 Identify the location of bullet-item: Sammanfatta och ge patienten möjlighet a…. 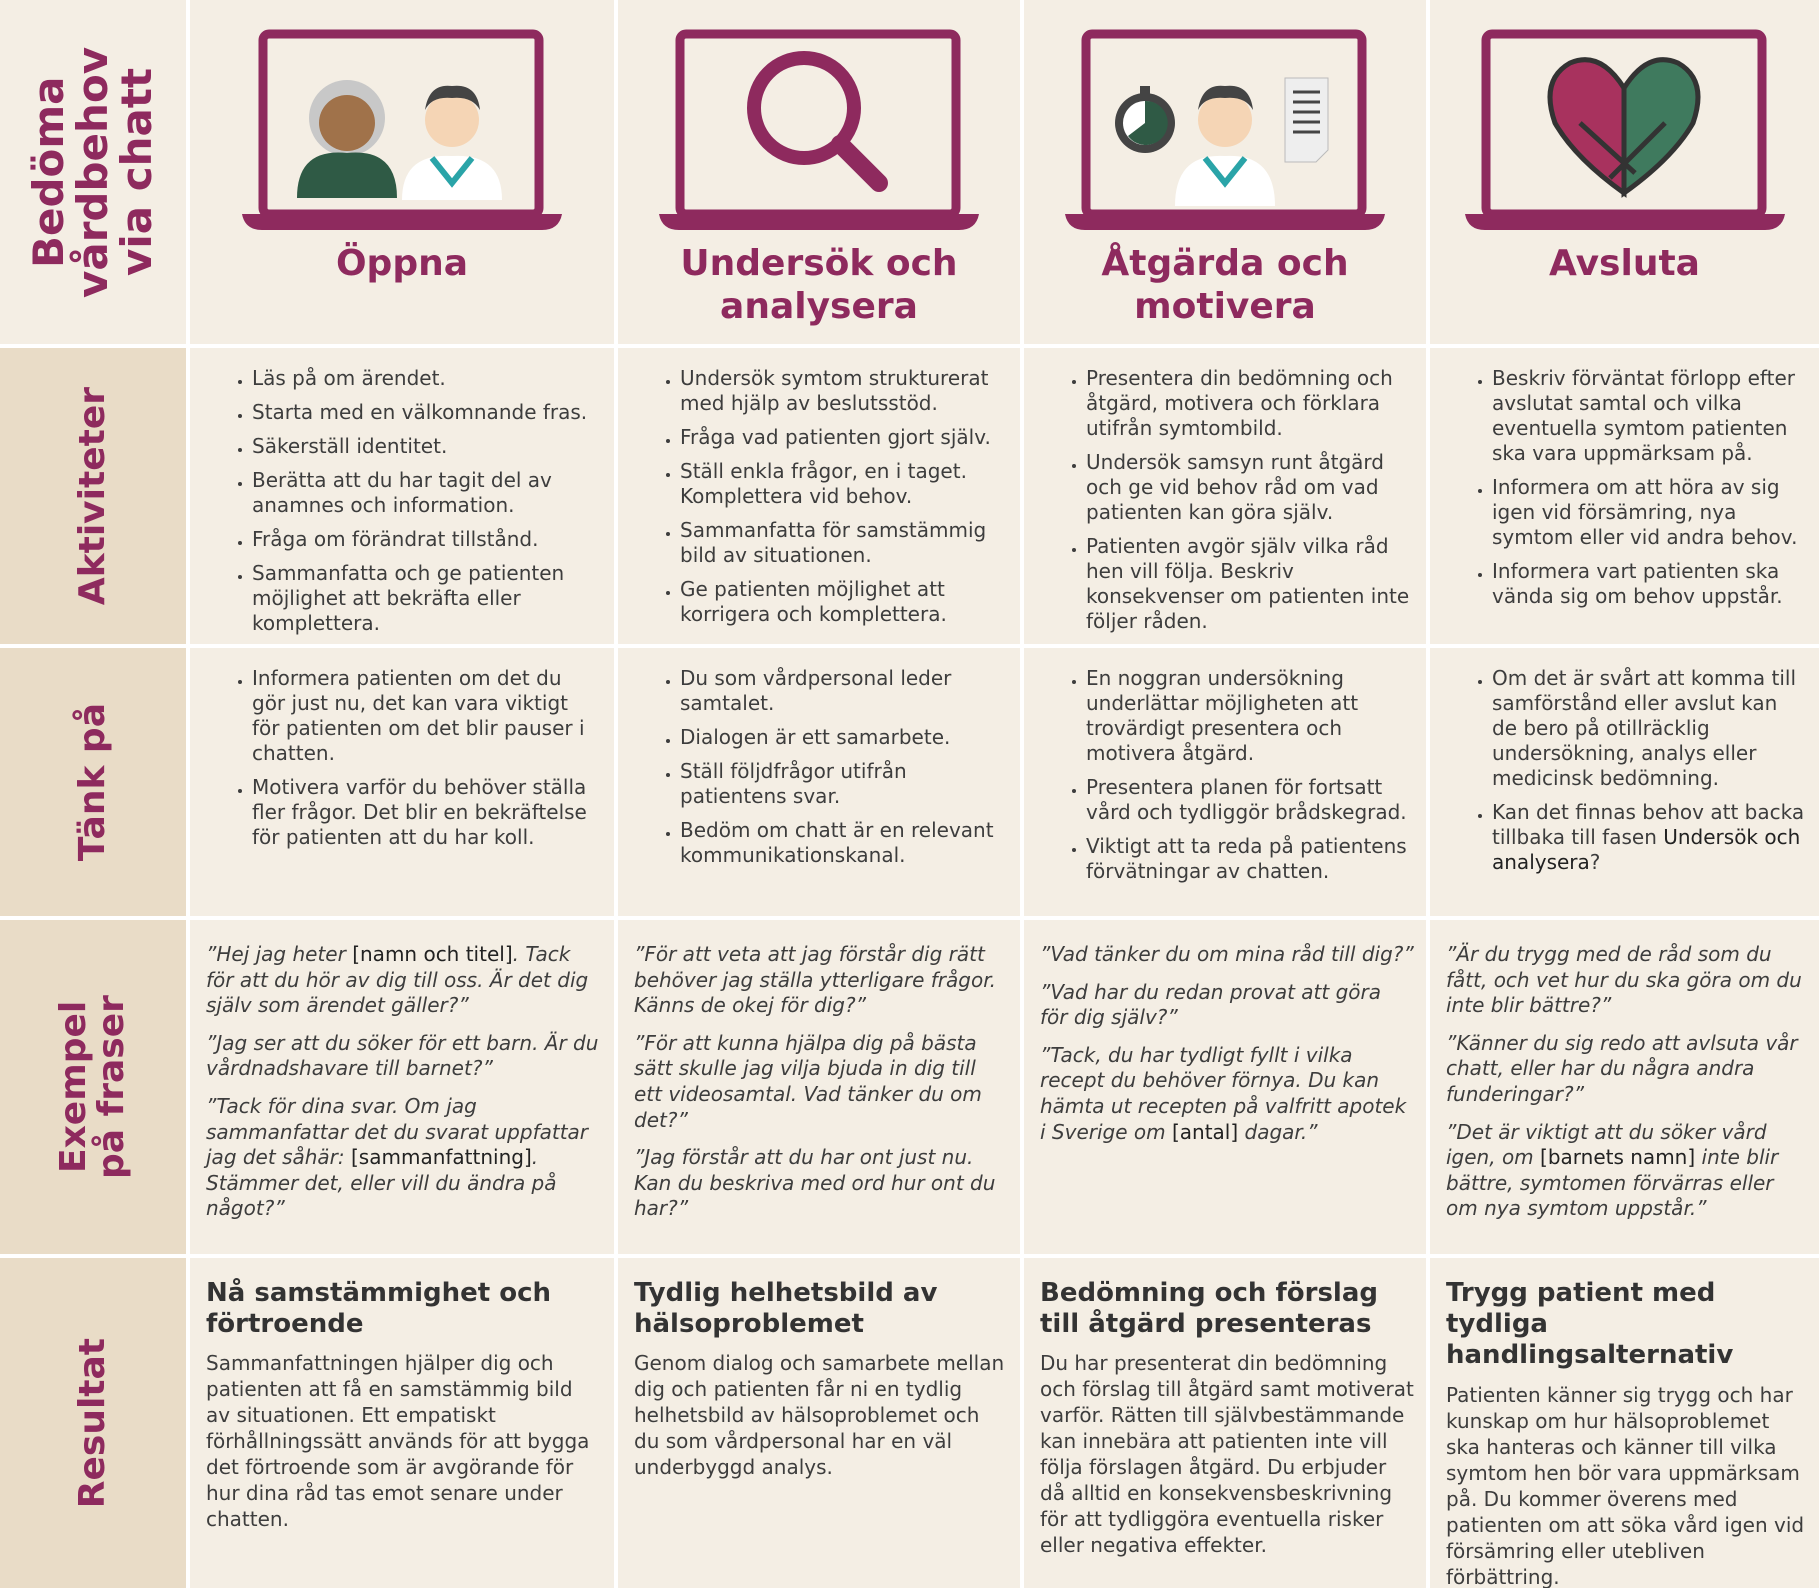
(426, 598).